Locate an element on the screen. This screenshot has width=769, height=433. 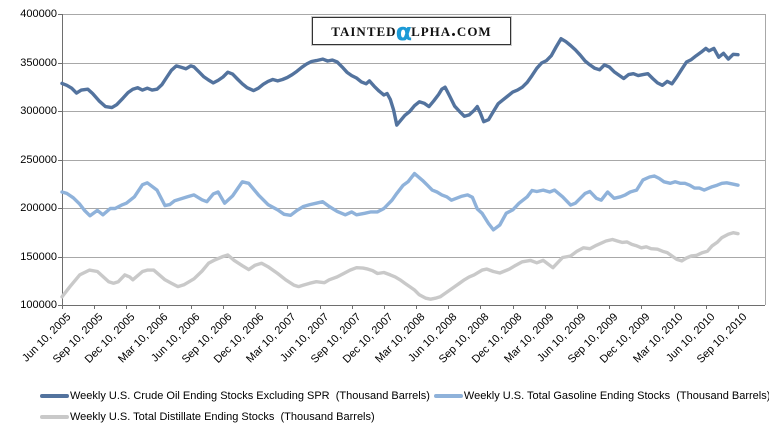
logo-alpha-glyph: α is located at coordinates (404, 32).